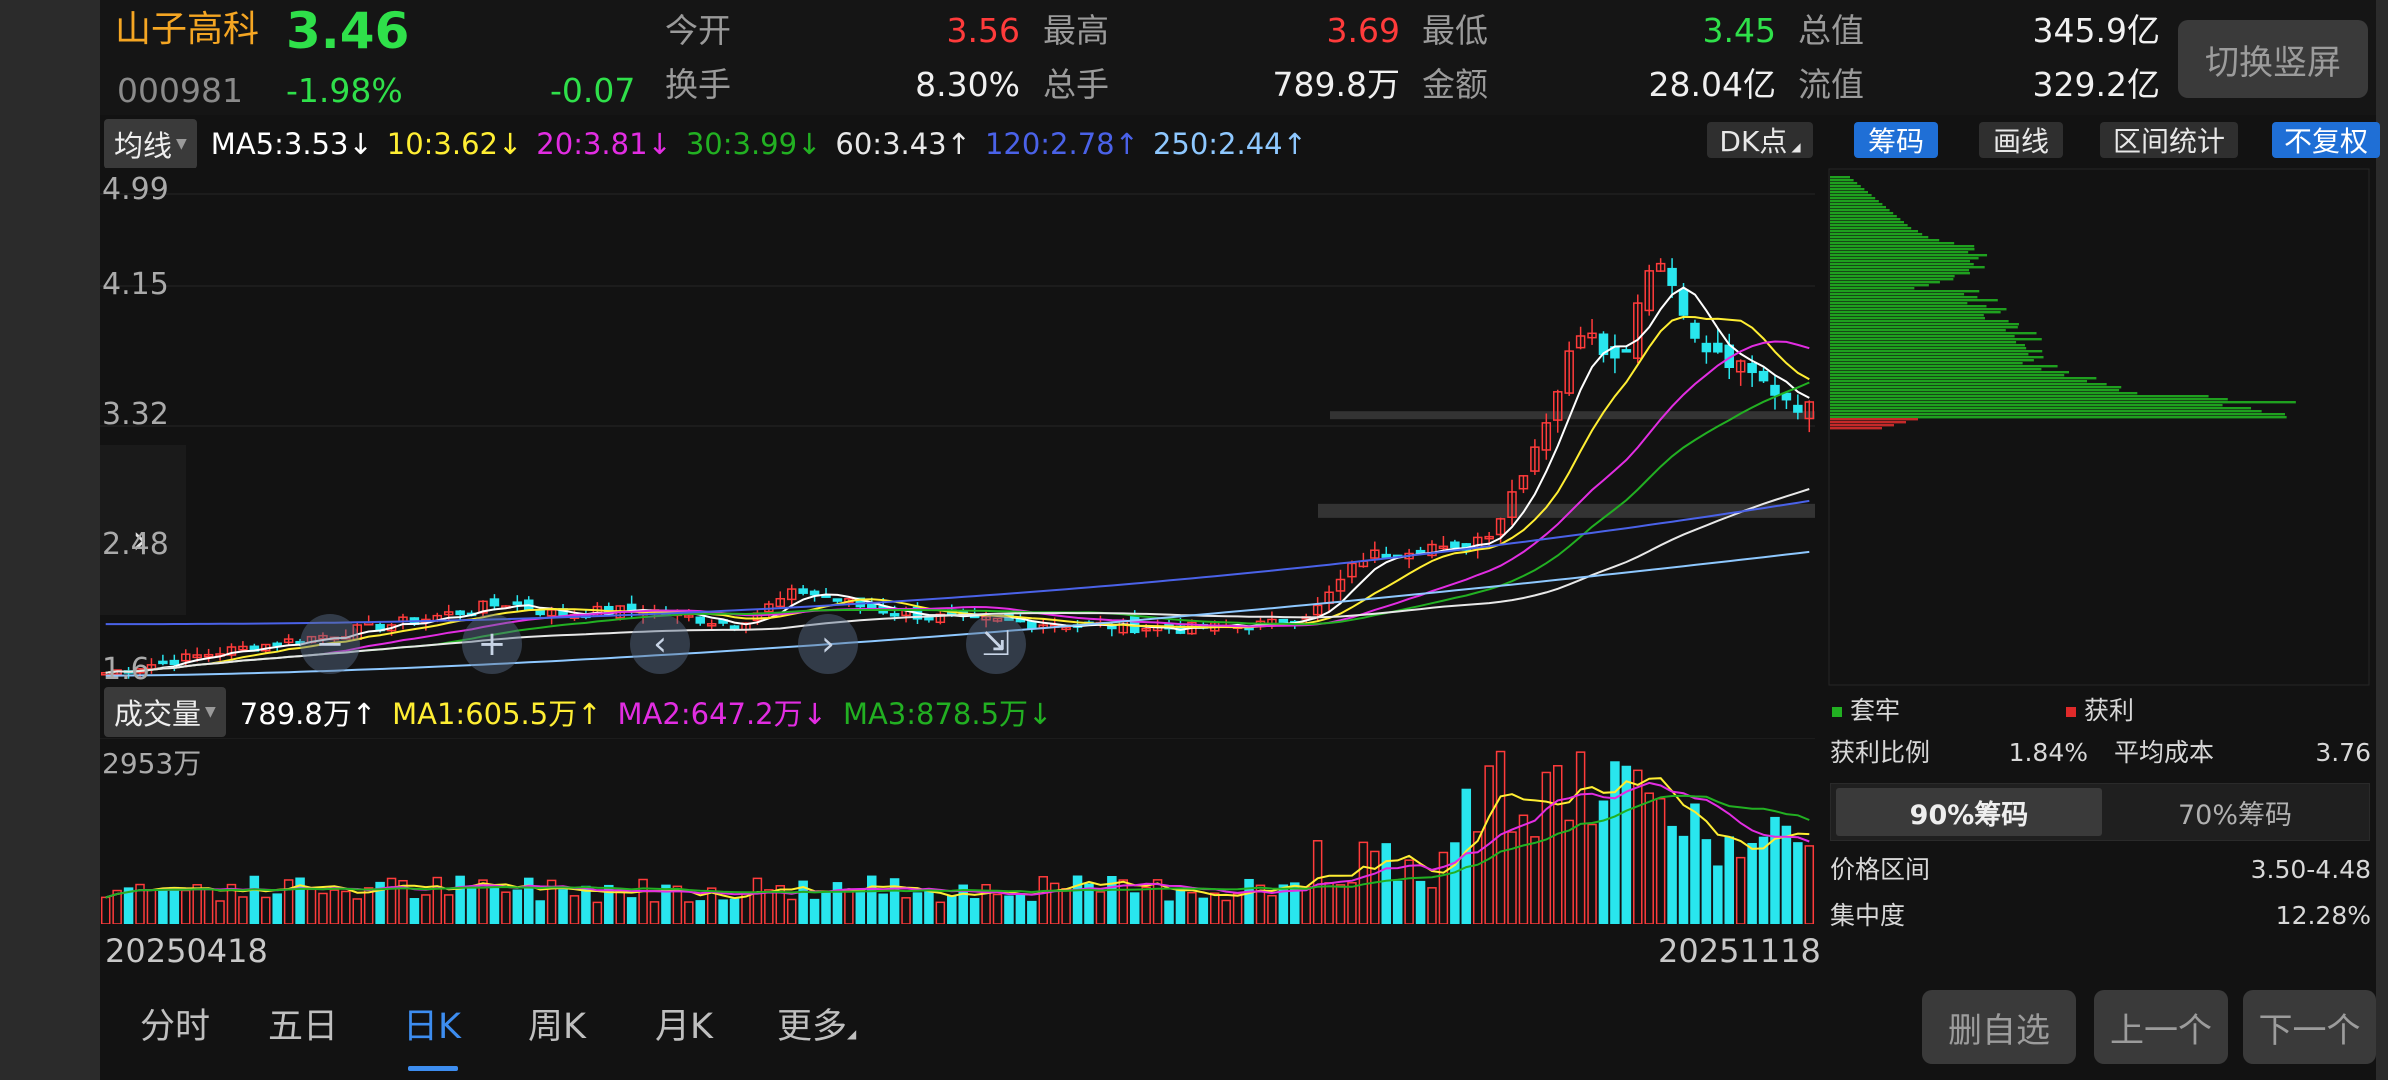 The width and height of the screenshot is (2388, 1080). Describe the element at coordinates (2273, 59) in the screenshot. I see `switch-portrait-button: 切换竖屏` at that location.